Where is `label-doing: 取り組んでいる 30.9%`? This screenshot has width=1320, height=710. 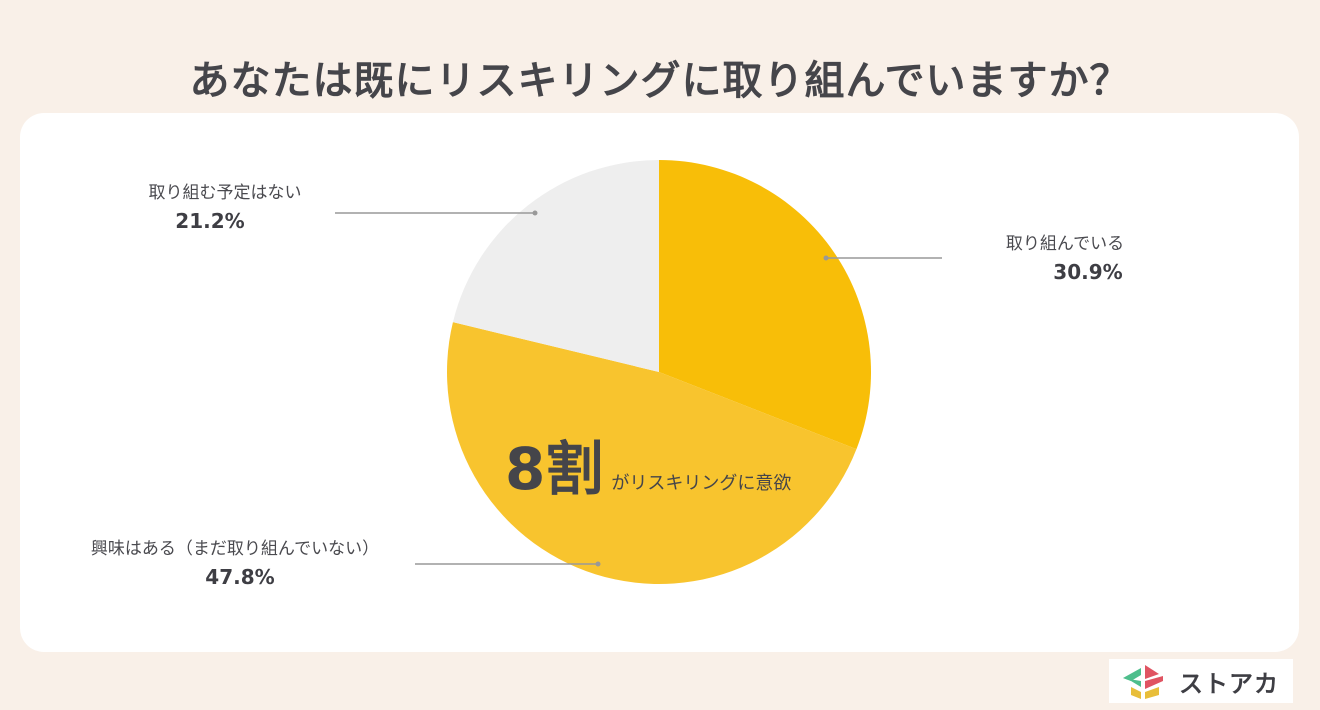
label-doing: 取り組んでいる 30.9% is located at coordinates (1065, 256).